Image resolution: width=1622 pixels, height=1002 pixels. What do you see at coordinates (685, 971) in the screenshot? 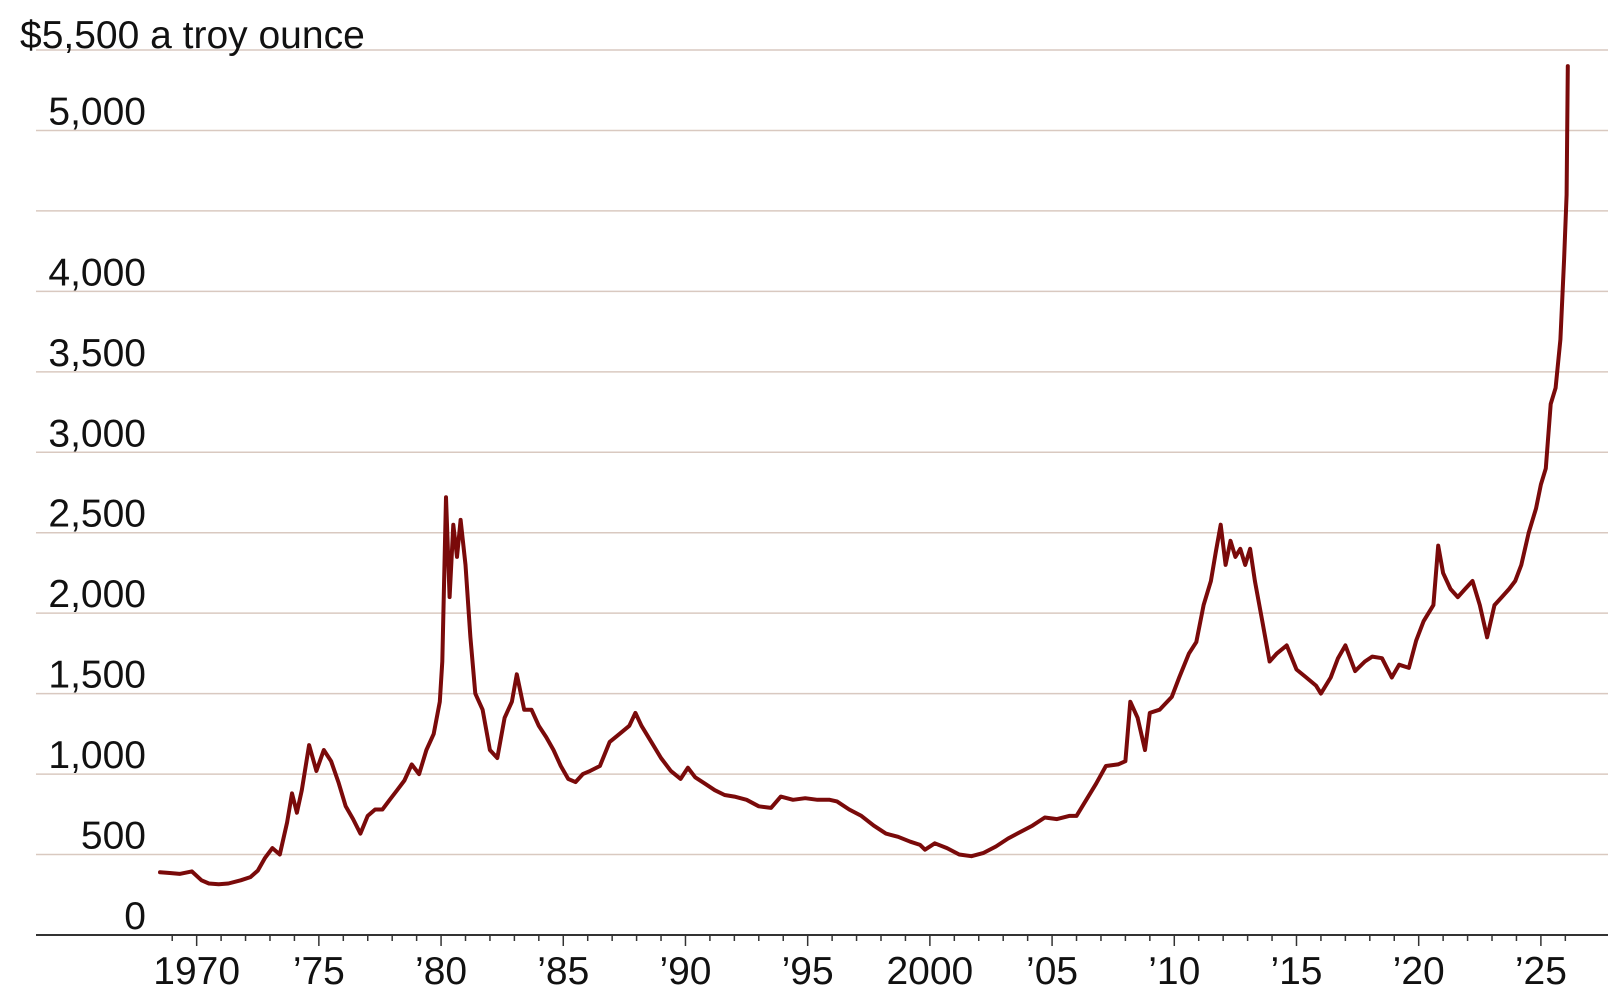
I see `x-tick-label: ’90` at bounding box center [685, 971].